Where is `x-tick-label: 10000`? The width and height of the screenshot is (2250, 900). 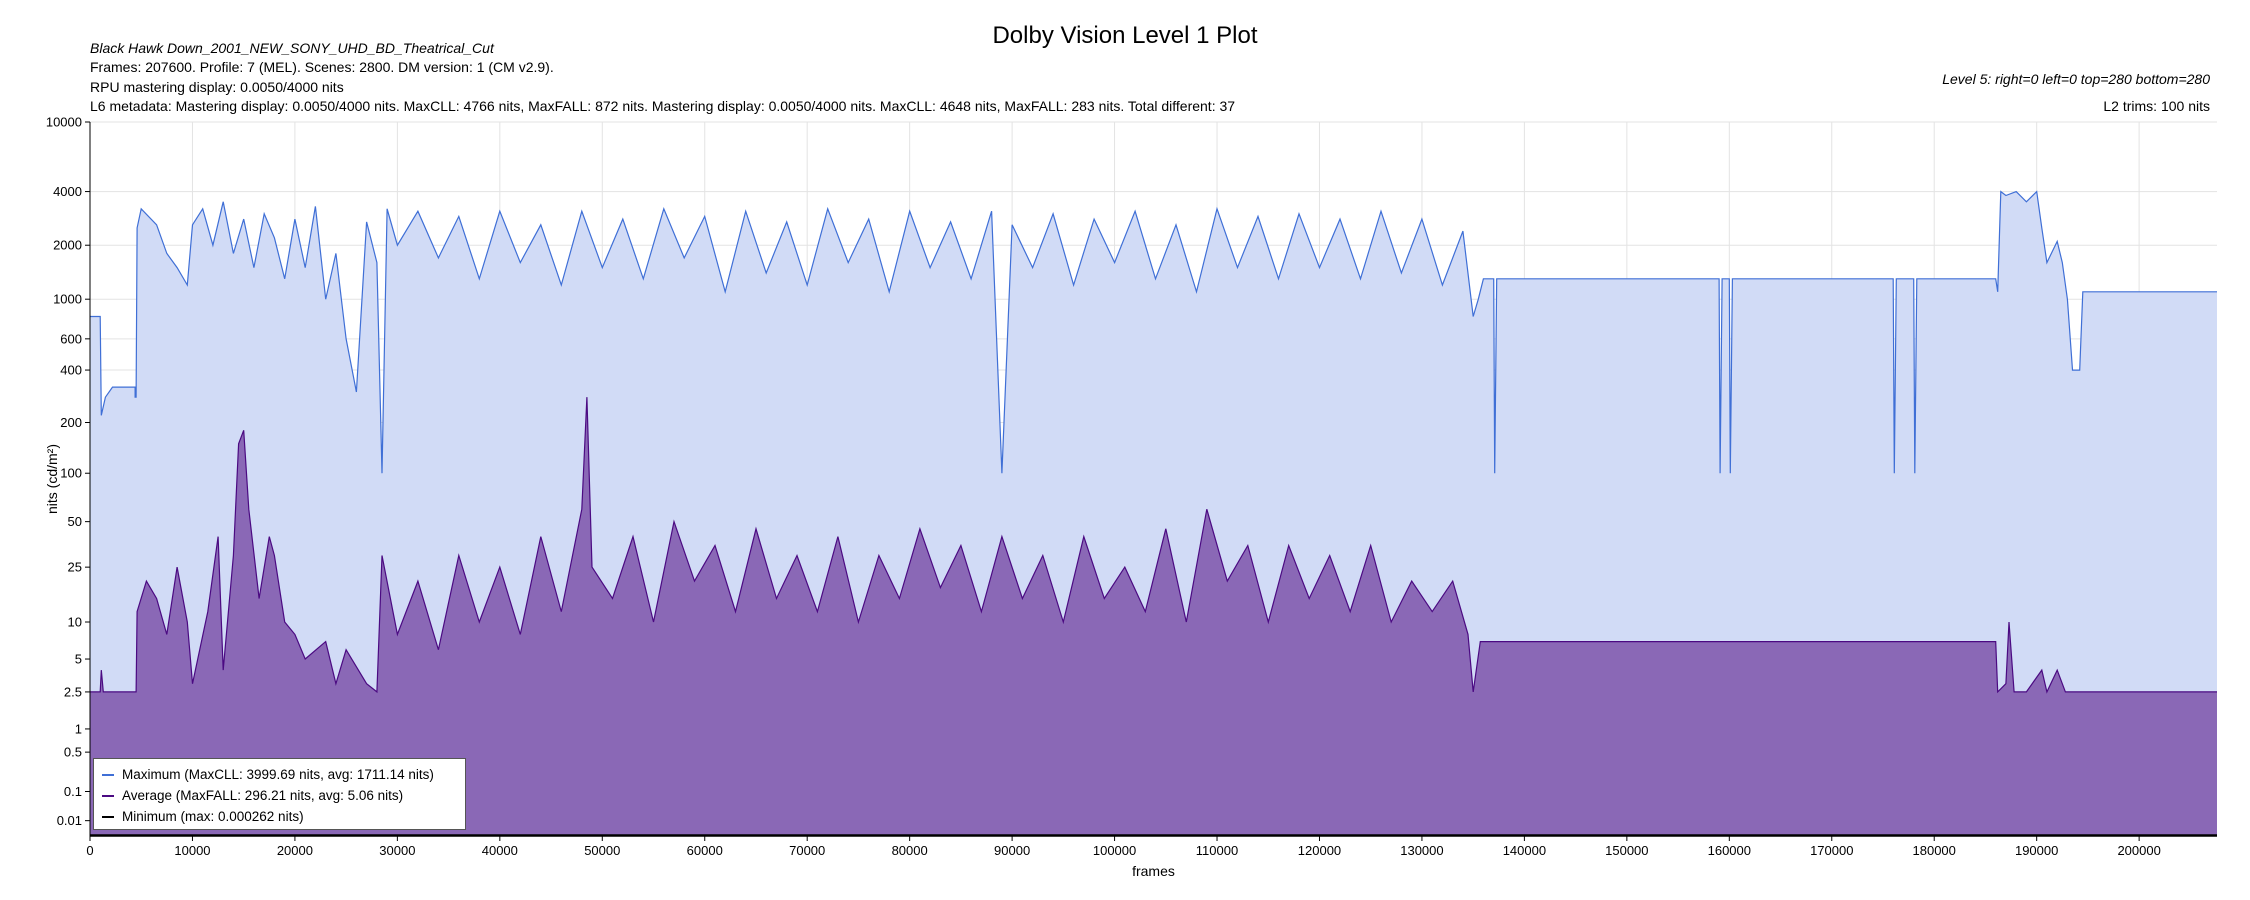 x-tick-label: 10000 is located at coordinates (192, 850).